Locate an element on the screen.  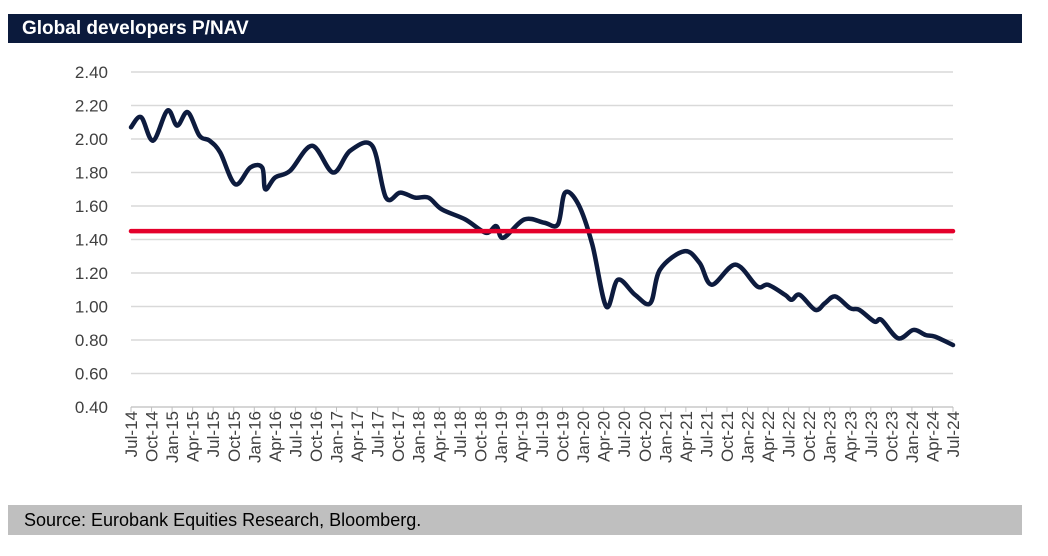
x-tick-label: Jan-24 is located at coordinates (912, 437).